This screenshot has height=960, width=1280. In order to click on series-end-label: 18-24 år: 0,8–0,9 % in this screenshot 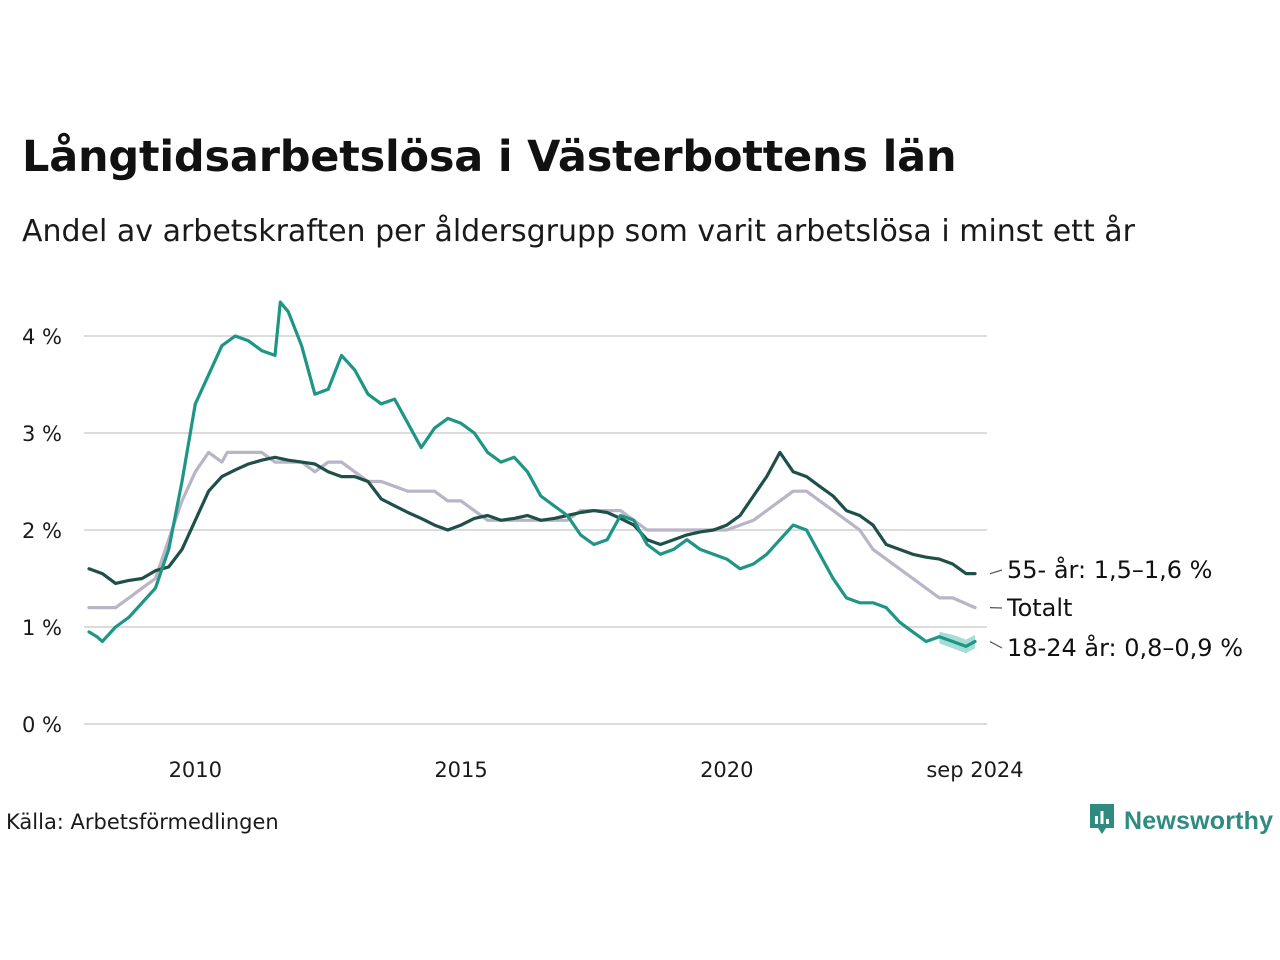, I will do `click(1125, 647)`.